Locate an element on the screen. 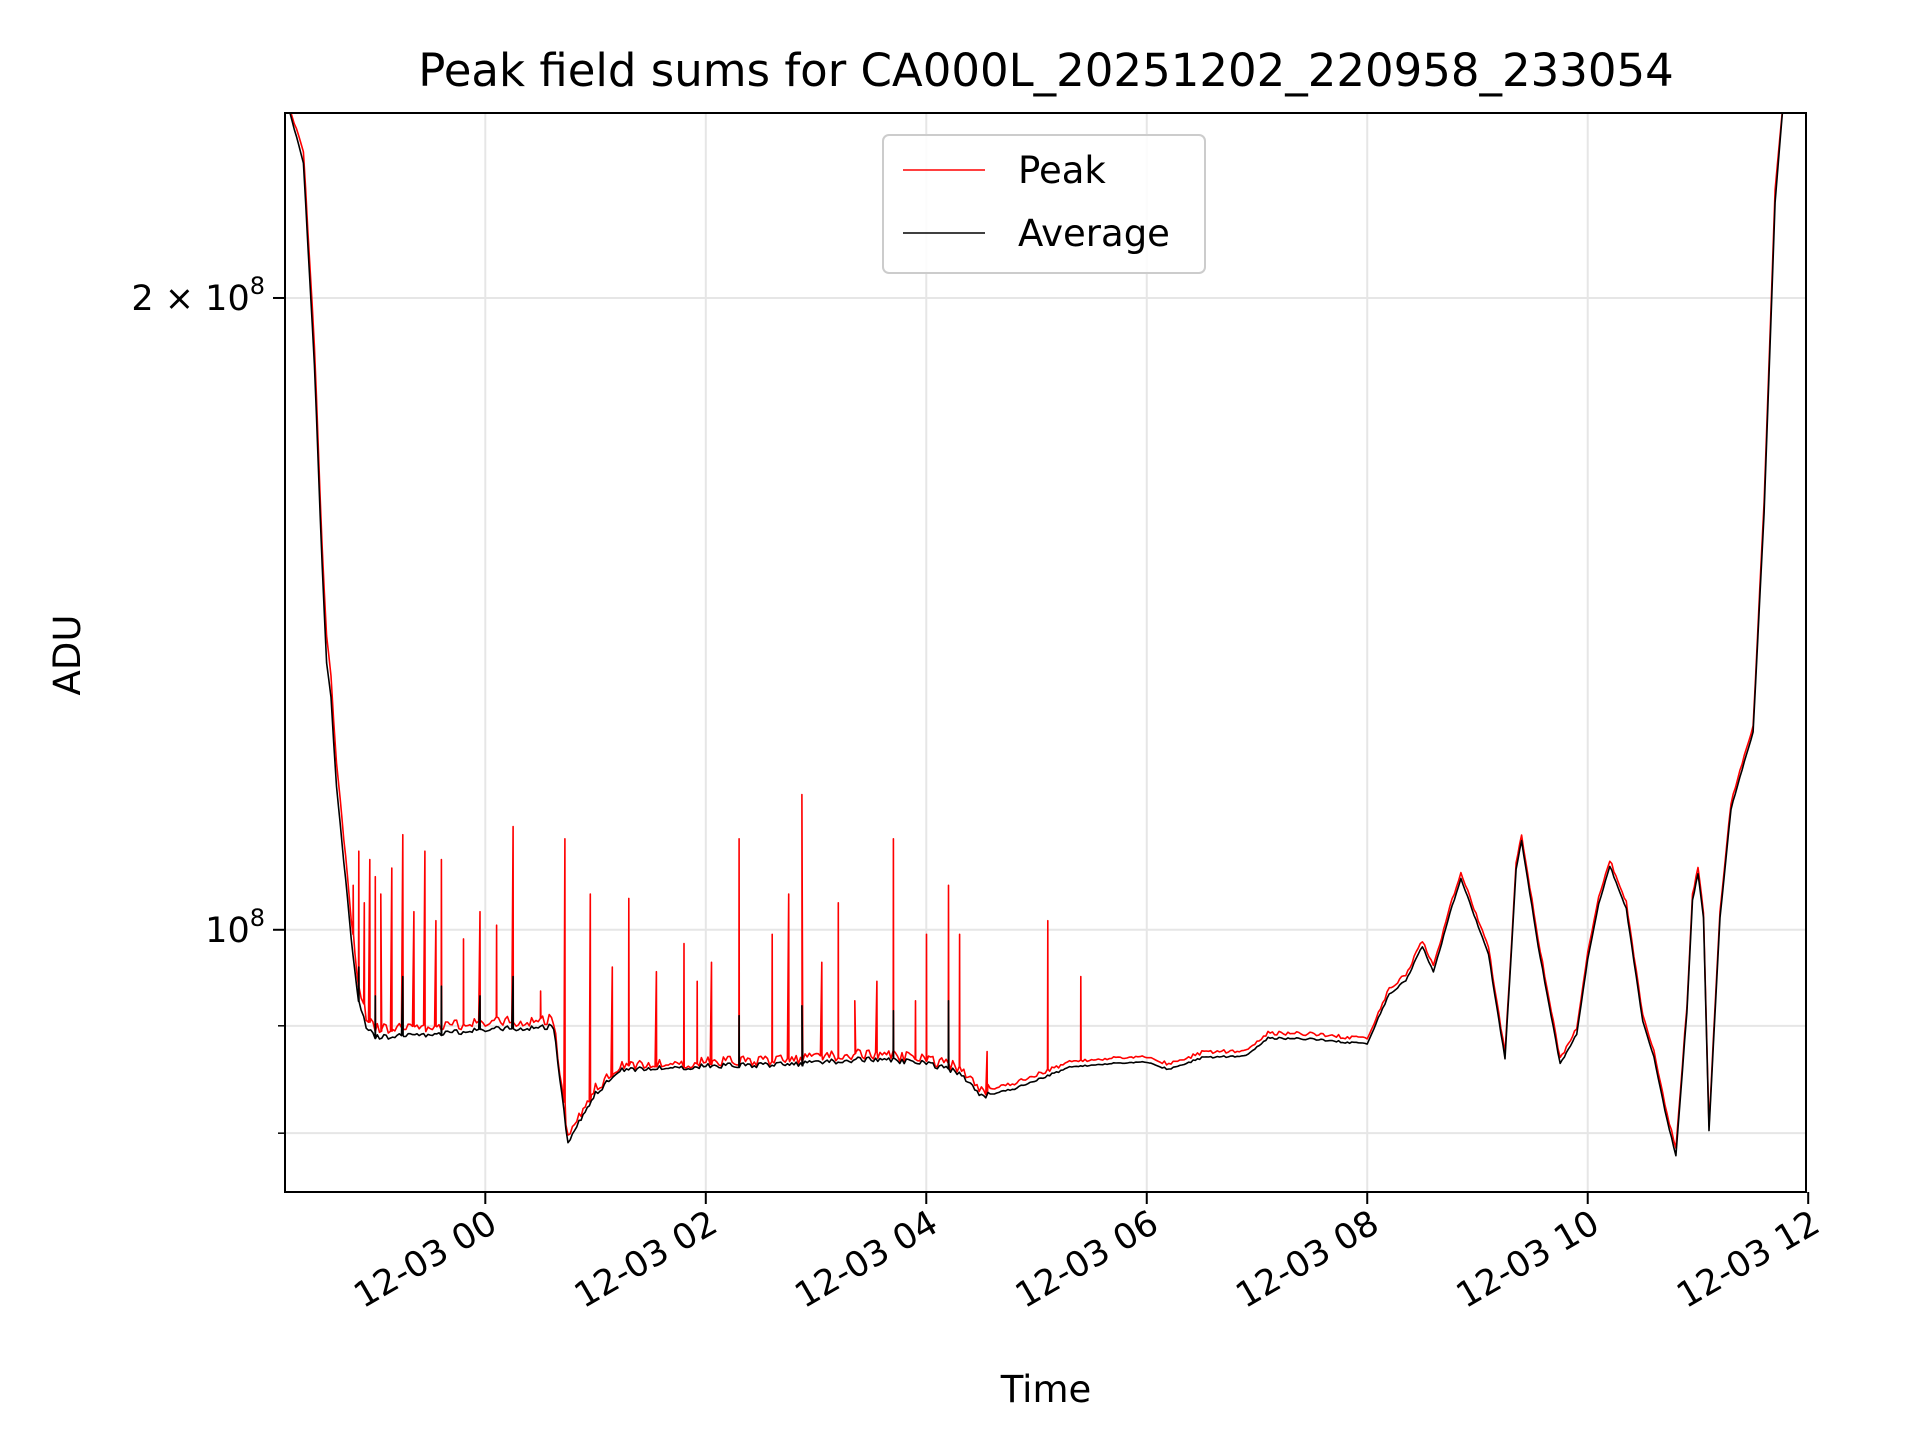 This screenshot has width=1920, height=1440. x-axis-label: Time is located at coordinates (1046, 1389).